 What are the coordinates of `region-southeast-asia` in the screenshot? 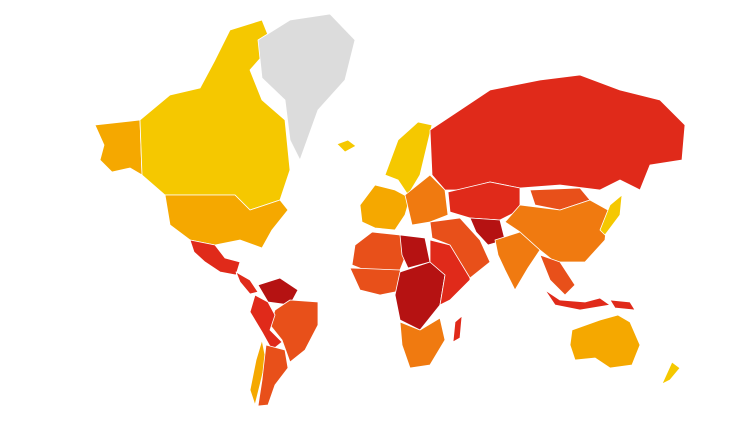 It's located at (557, 275).